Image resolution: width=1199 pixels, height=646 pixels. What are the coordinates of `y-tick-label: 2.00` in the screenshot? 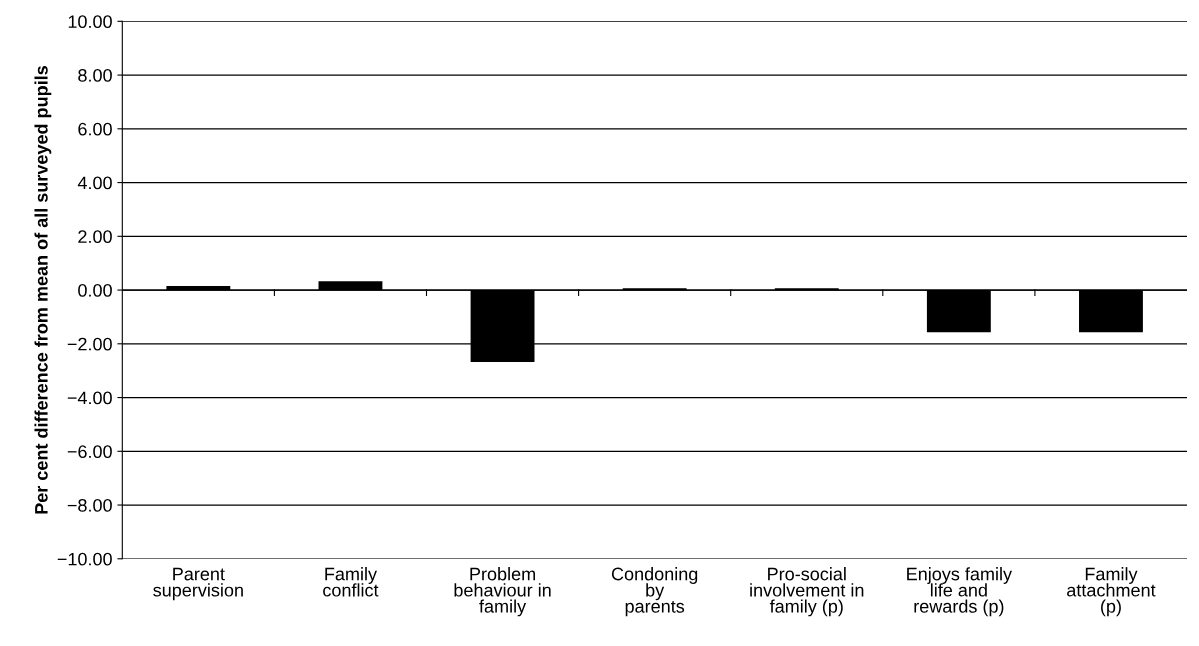 It's located at (95, 237).